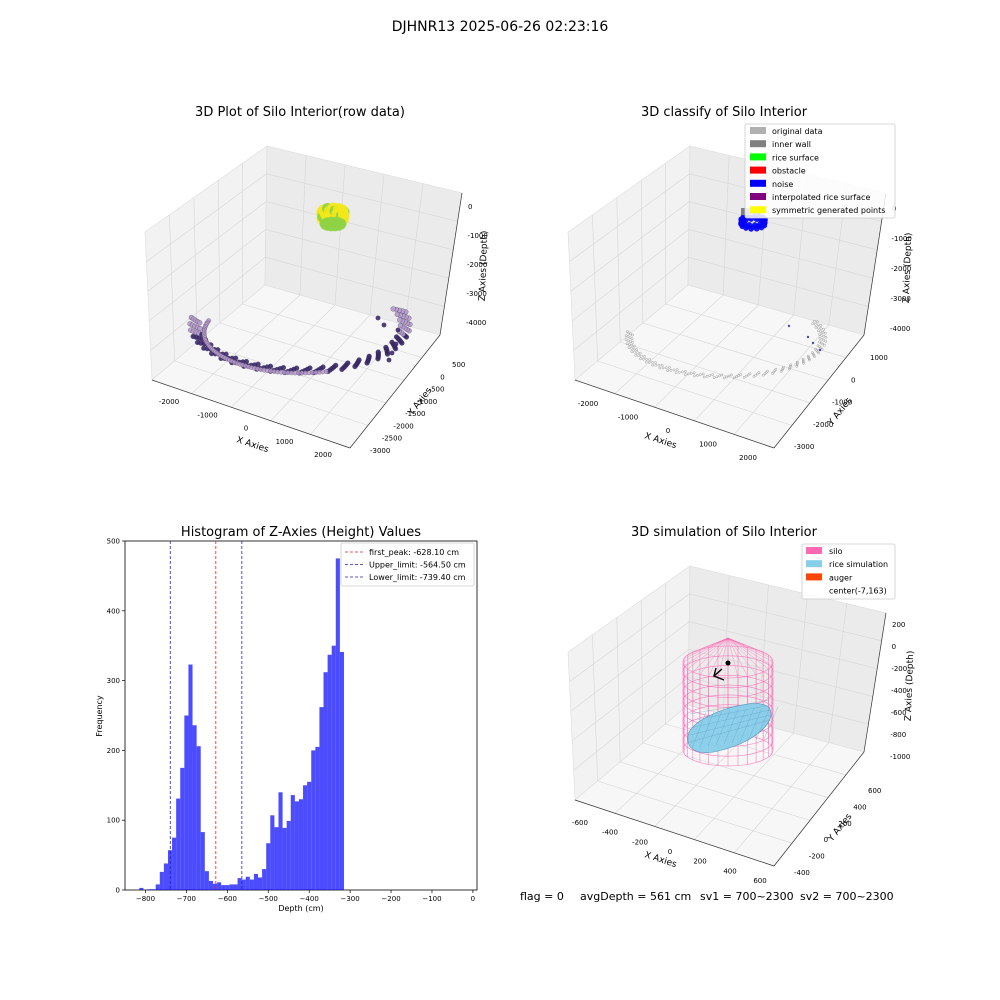  What do you see at coordinates (301, 532) in the screenshot?
I see `panel-title-histogram: Histogram of Z-Axies (Height) Values` at bounding box center [301, 532].